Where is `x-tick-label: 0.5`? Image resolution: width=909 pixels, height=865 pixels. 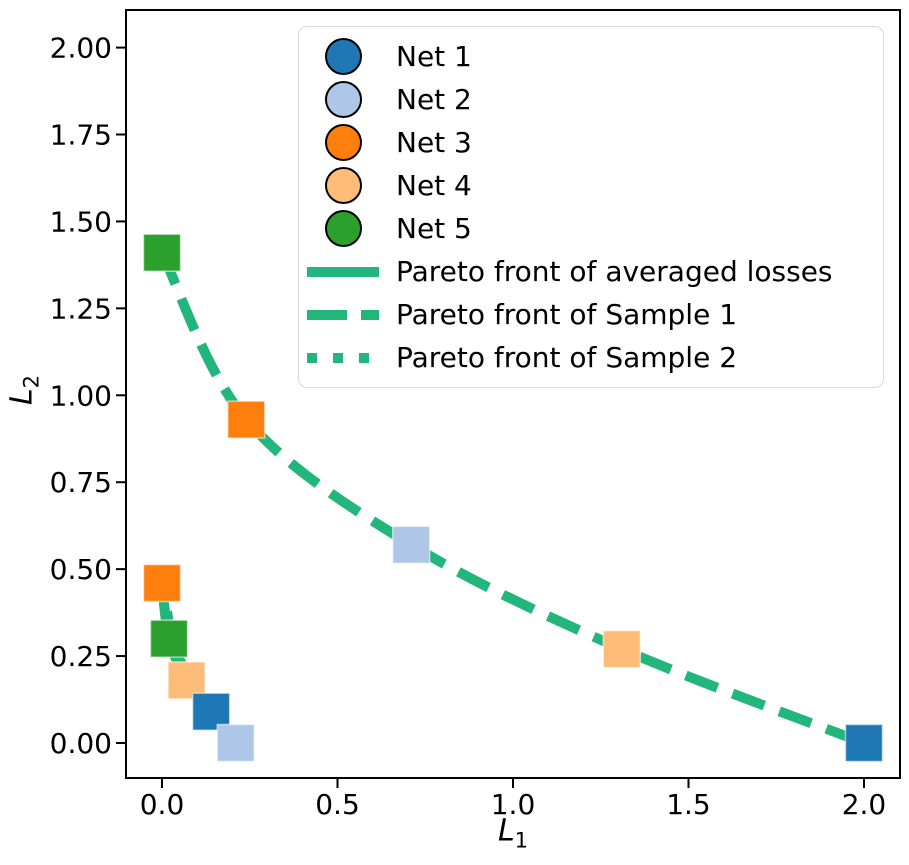 x-tick-label: 0.5 is located at coordinates (337, 804).